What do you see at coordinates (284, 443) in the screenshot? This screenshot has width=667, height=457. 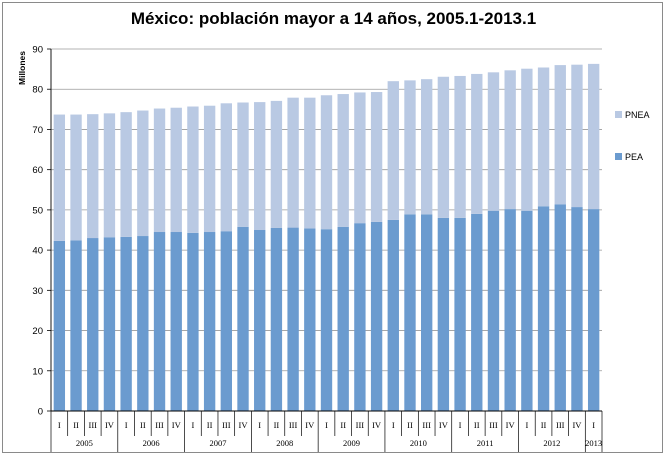 I see `year-label: 2008` at bounding box center [284, 443].